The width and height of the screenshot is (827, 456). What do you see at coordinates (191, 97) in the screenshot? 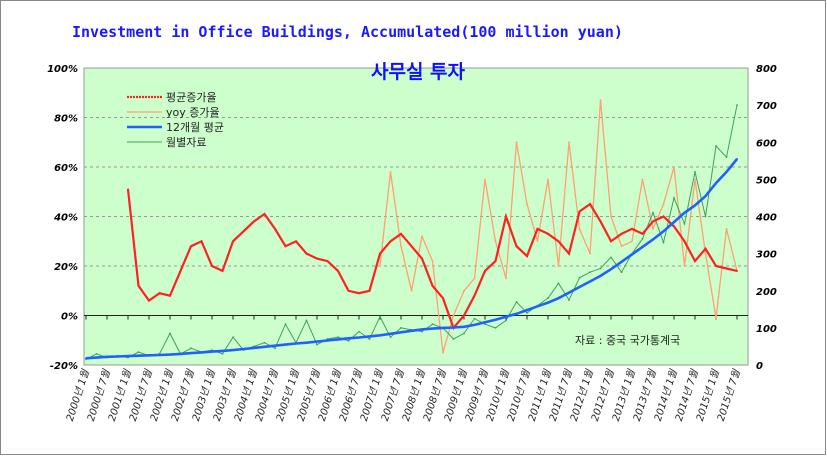
I see `legend-label: 평균증가율` at bounding box center [191, 97].